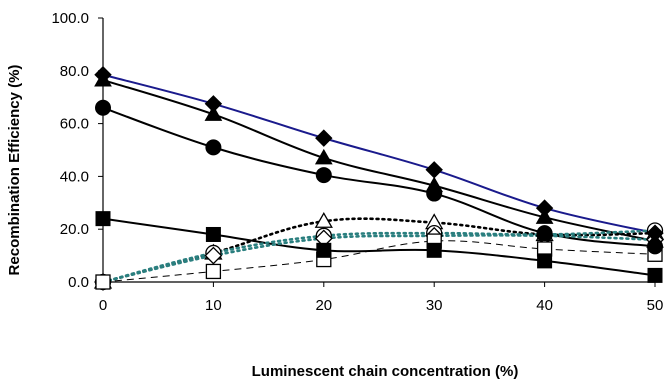 The height and width of the screenshot is (383, 669). What do you see at coordinates (323, 305) in the screenshot?
I see `x-tick-label: 20` at bounding box center [323, 305].